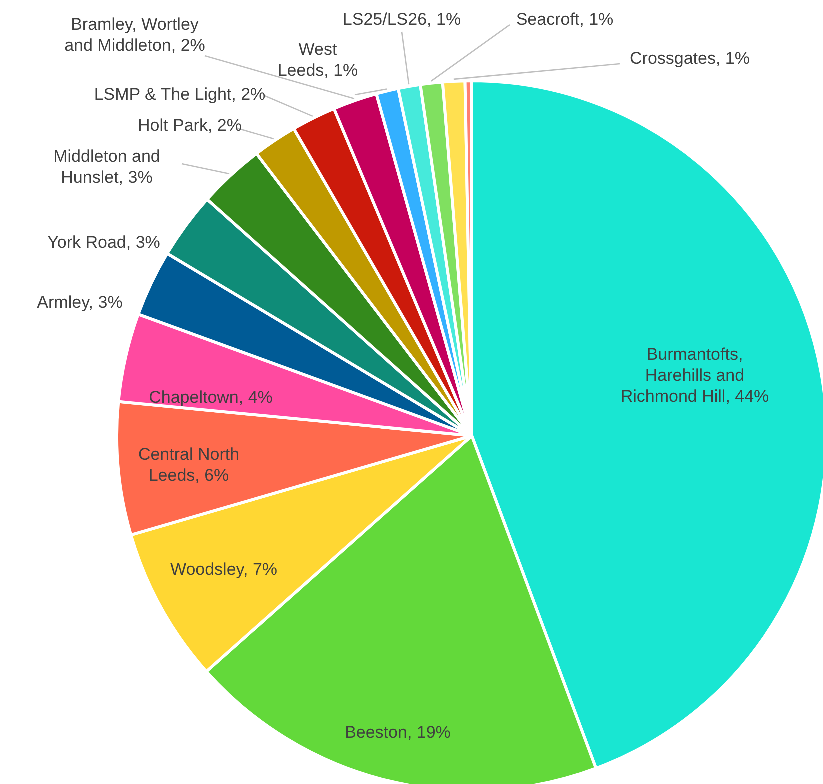  What do you see at coordinates (180, 94) in the screenshot?
I see `slice-label: LSMP & The Light, 2%` at bounding box center [180, 94].